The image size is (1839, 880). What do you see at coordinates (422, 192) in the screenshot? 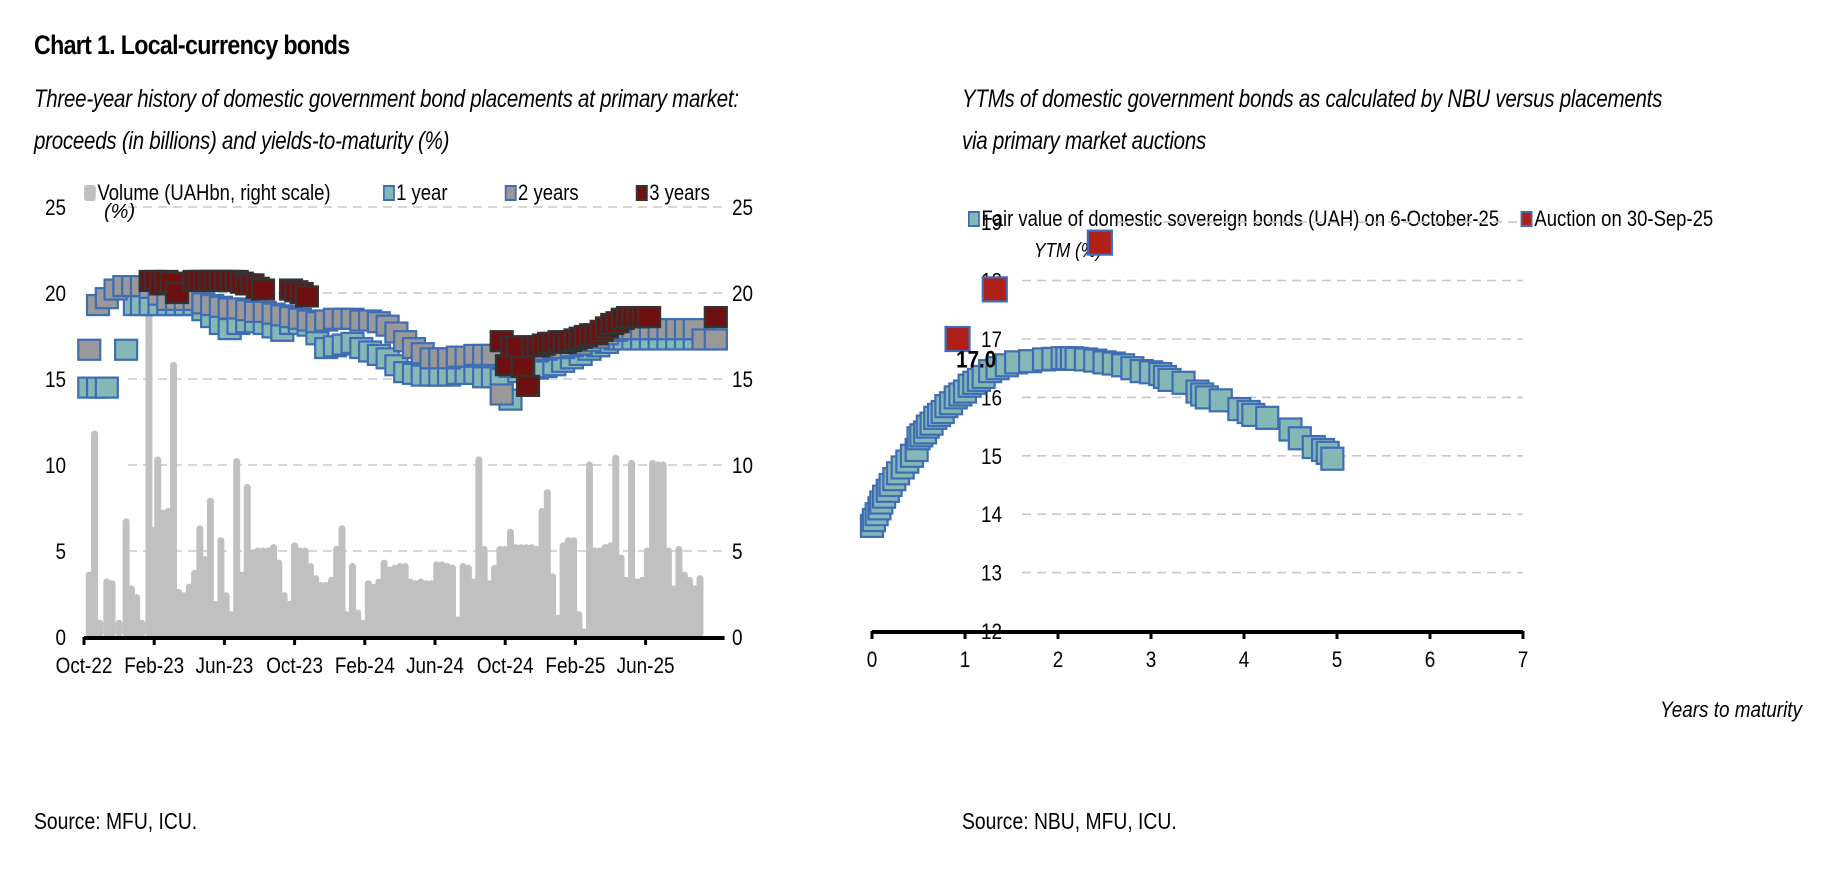
I see `legend-label-1-year: 1 year` at bounding box center [422, 192].